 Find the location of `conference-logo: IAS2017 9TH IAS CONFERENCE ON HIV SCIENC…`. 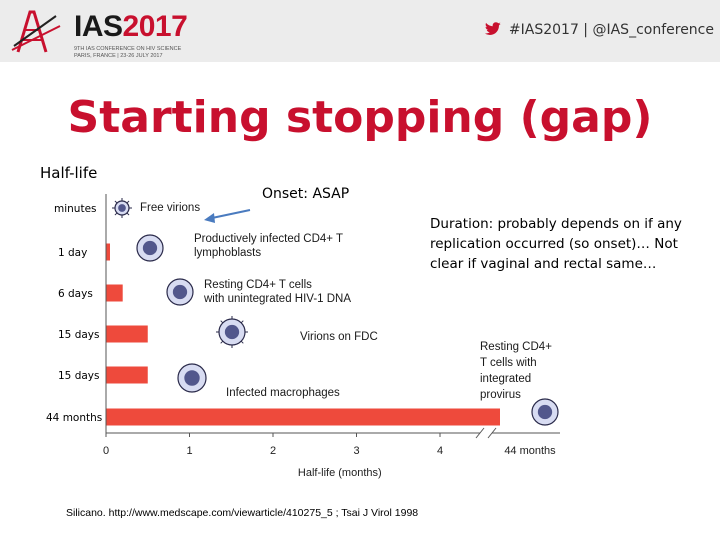

conference-logo: IAS2017 9TH IAS CONFERENCE ON HIV SCIENC… is located at coordinates (100, 32).